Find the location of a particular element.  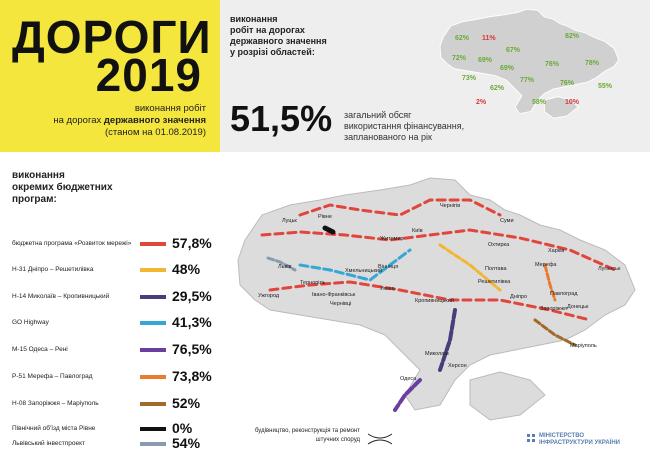

city-label: Маріуполь is located at coordinates (583, 346).